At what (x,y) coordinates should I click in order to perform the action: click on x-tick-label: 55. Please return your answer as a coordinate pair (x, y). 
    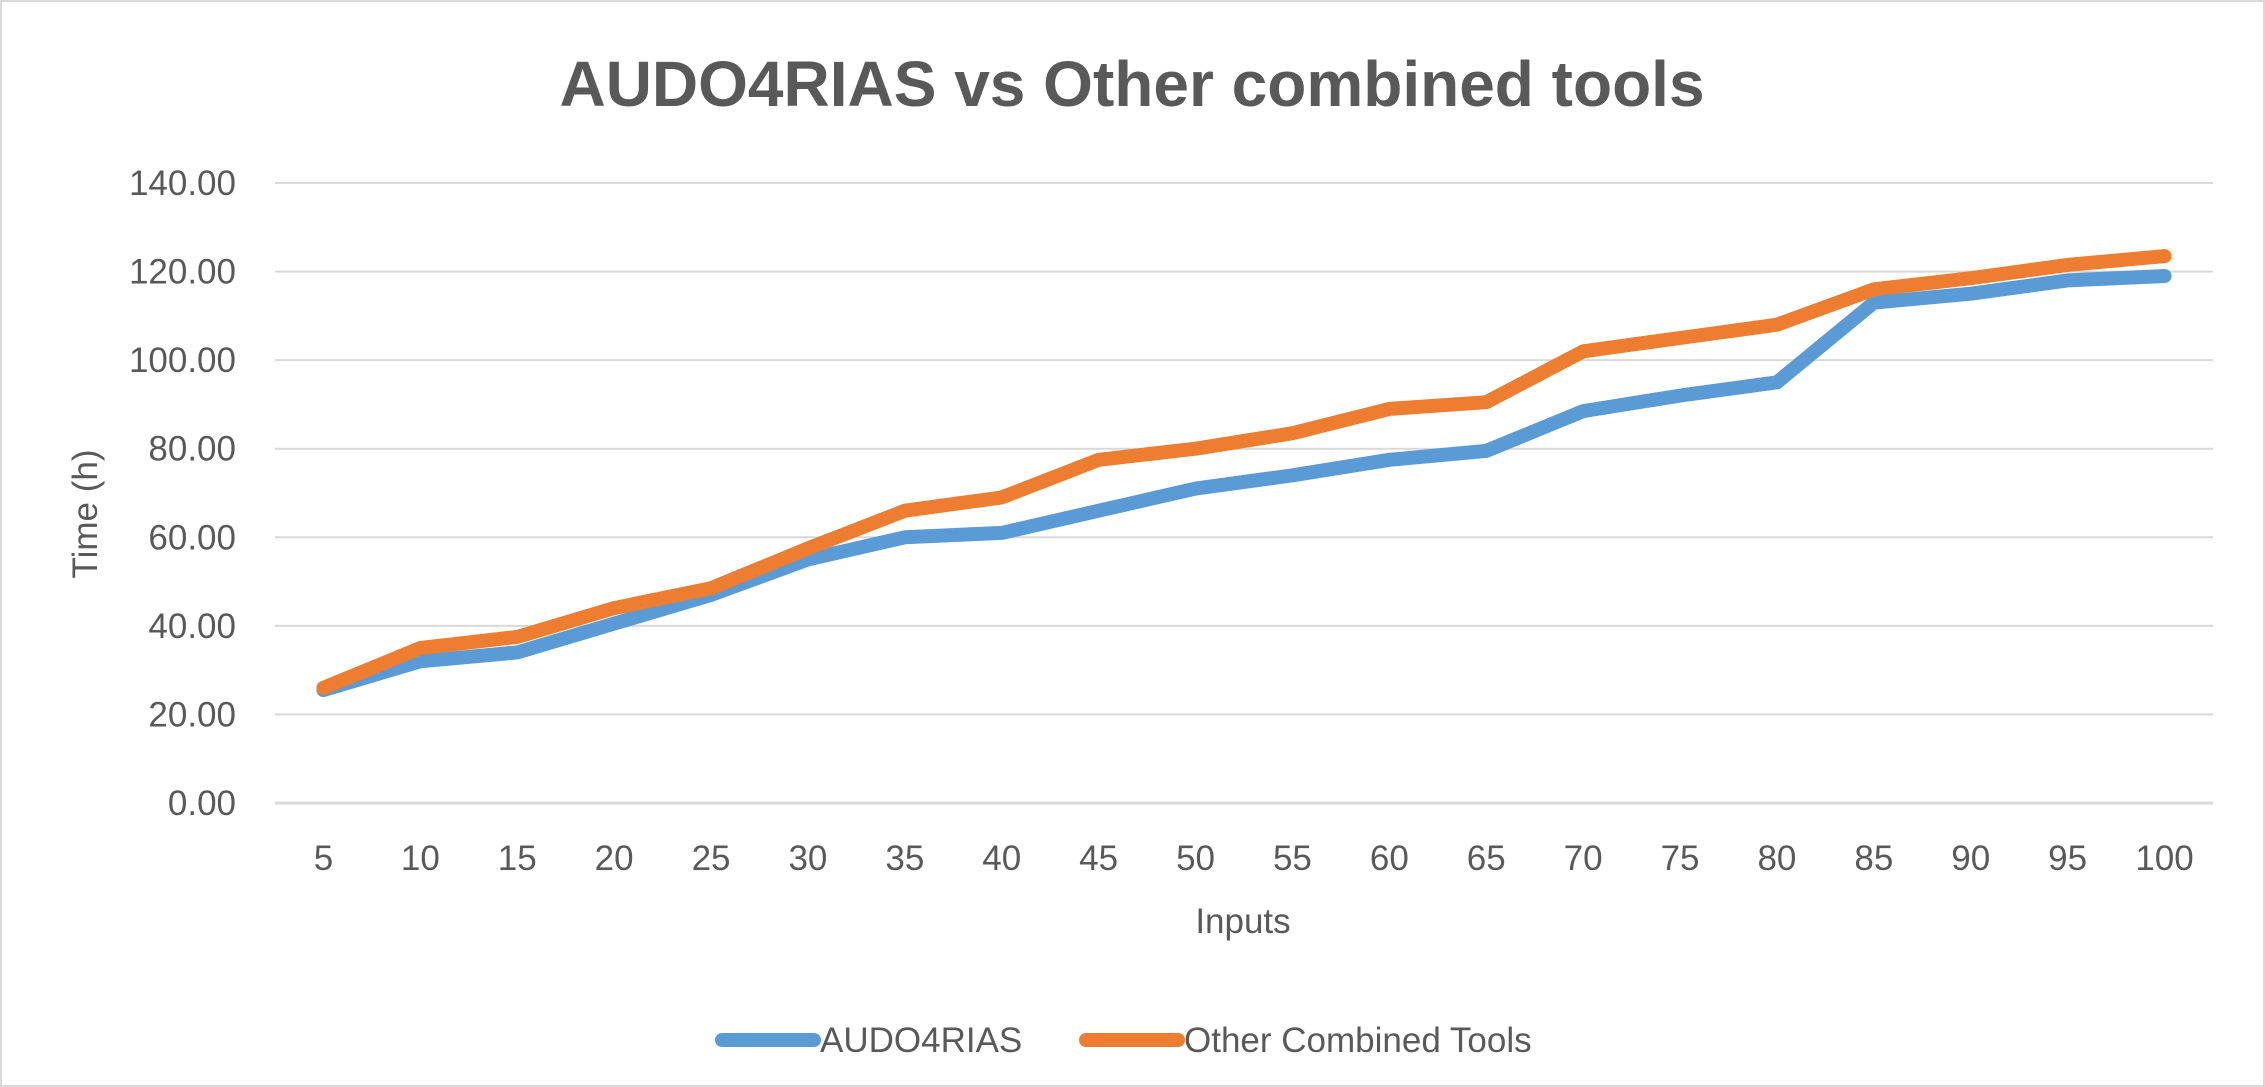
    Looking at the image, I should click on (1292, 858).